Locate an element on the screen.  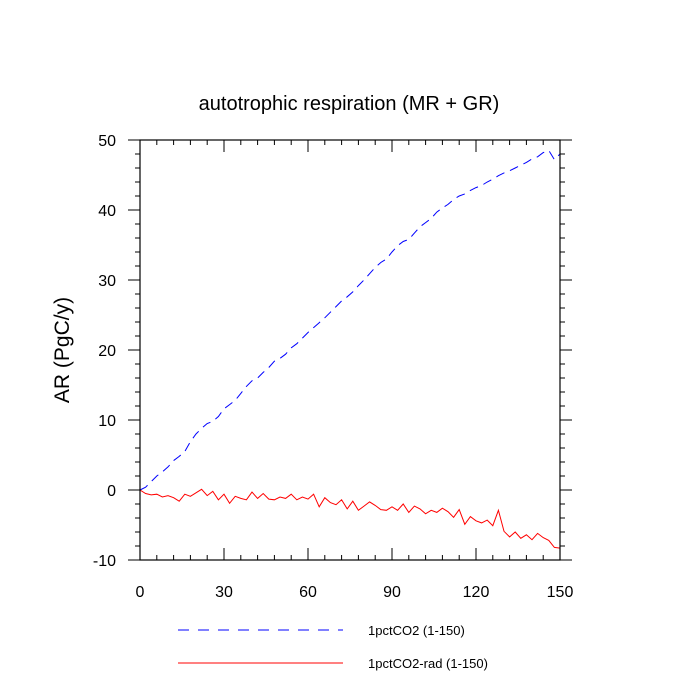
x-tick-label: 60 is located at coordinates (308, 592).